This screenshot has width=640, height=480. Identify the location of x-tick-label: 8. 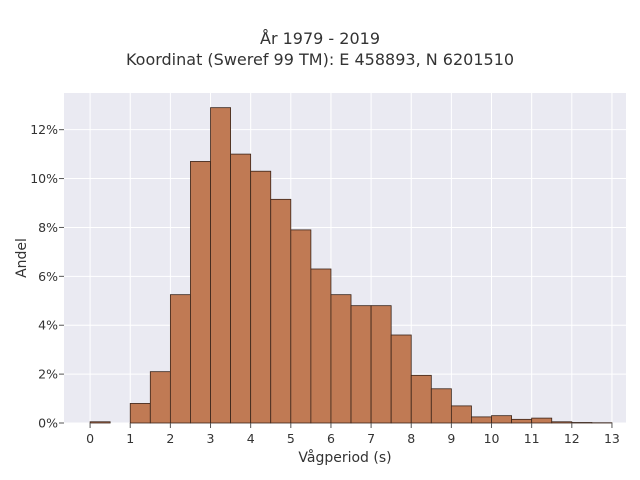
(411, 438).